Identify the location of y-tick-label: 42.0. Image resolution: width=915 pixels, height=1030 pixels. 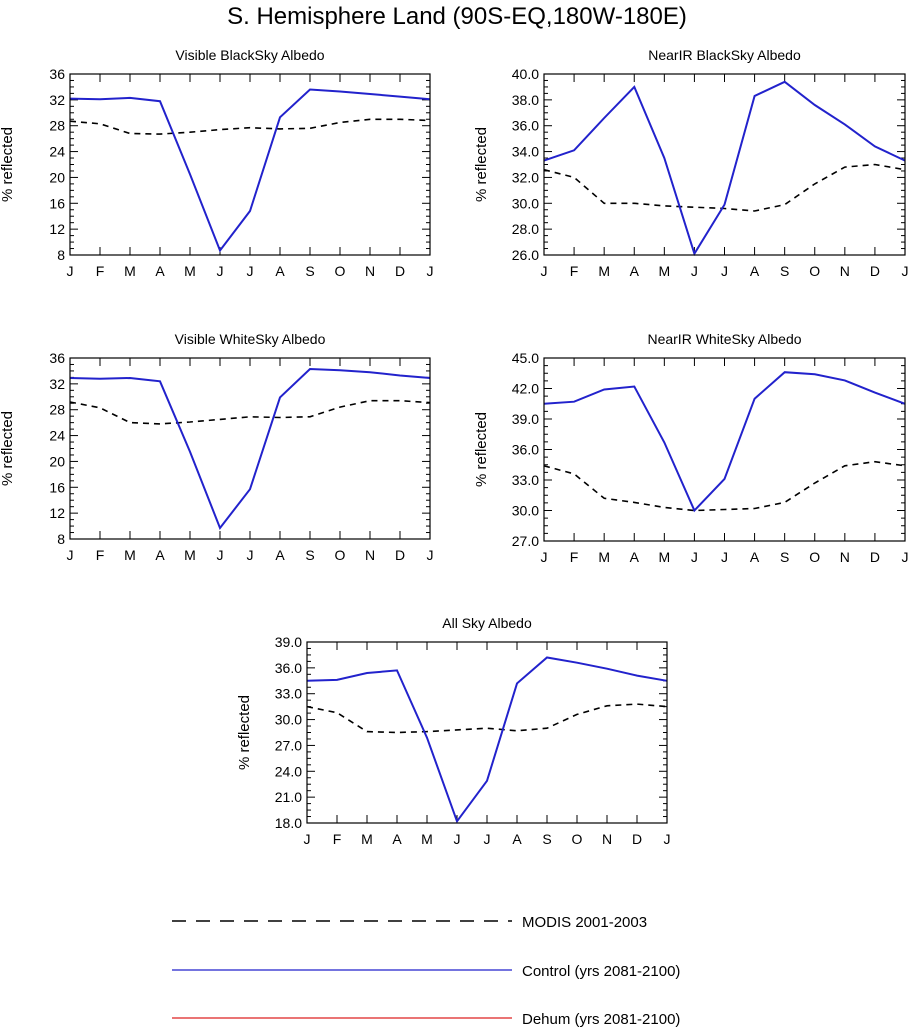
(525, 389).